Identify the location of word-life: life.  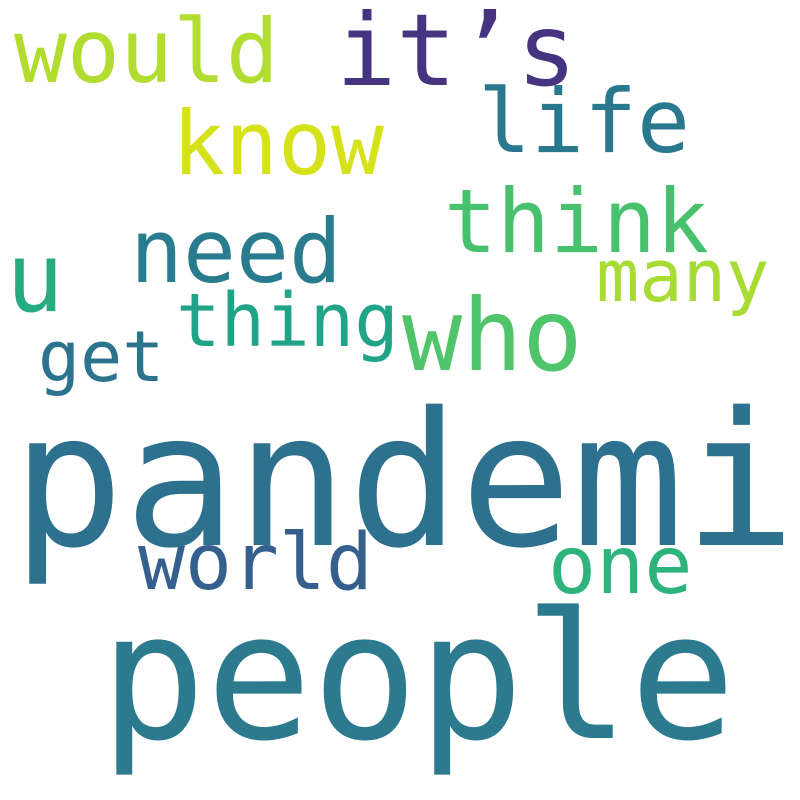
(584, 121).